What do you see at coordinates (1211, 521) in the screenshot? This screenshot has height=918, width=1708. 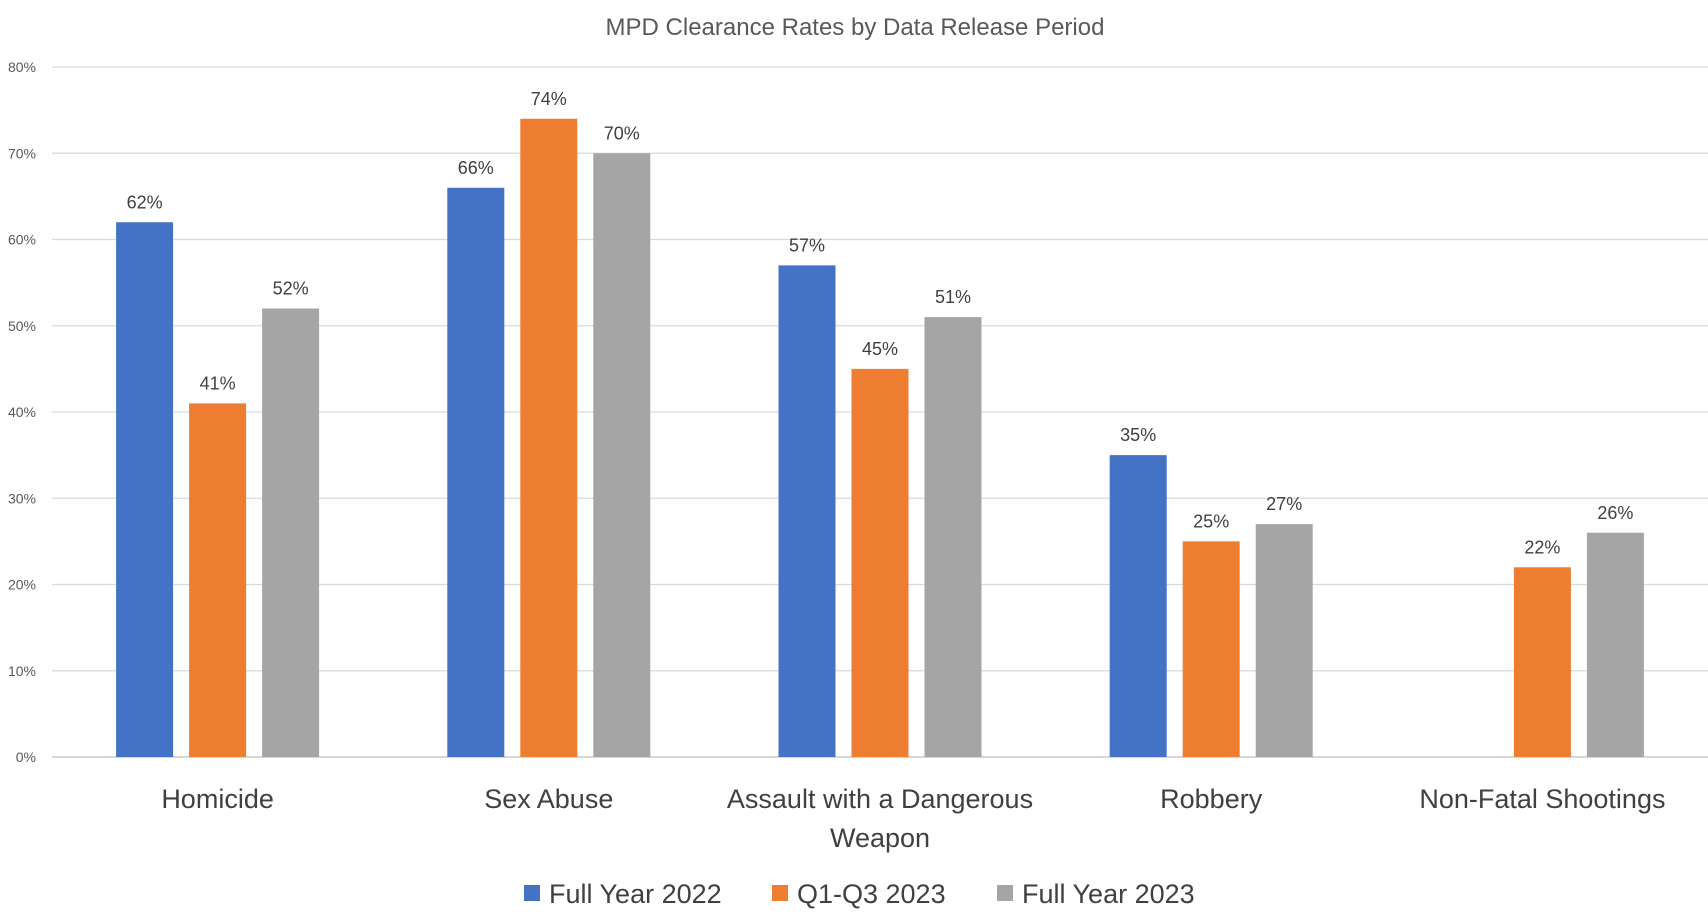 I see `data-label: 25%` at bounding box center [1211, 521].